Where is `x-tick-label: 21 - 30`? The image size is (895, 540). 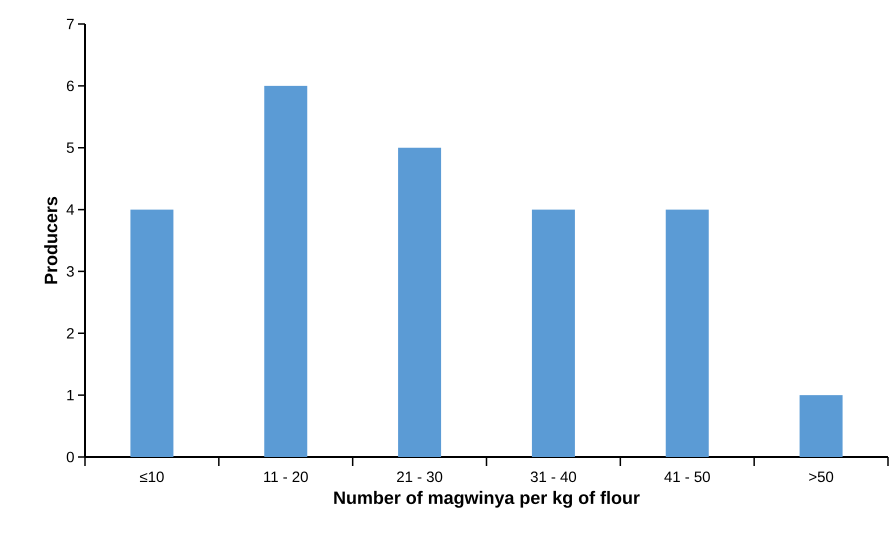
x-tick-label: 21 - 30 is located at coordinates (419, 477).